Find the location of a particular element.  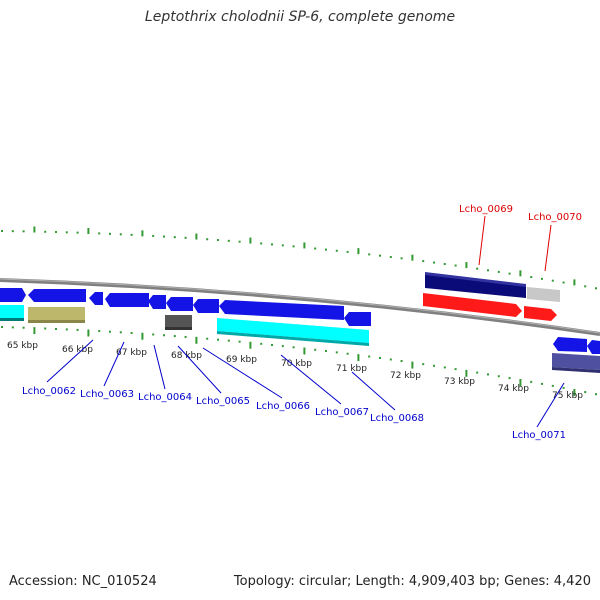

kbp-label: 72 kbp is located at coordinates (405, 376).